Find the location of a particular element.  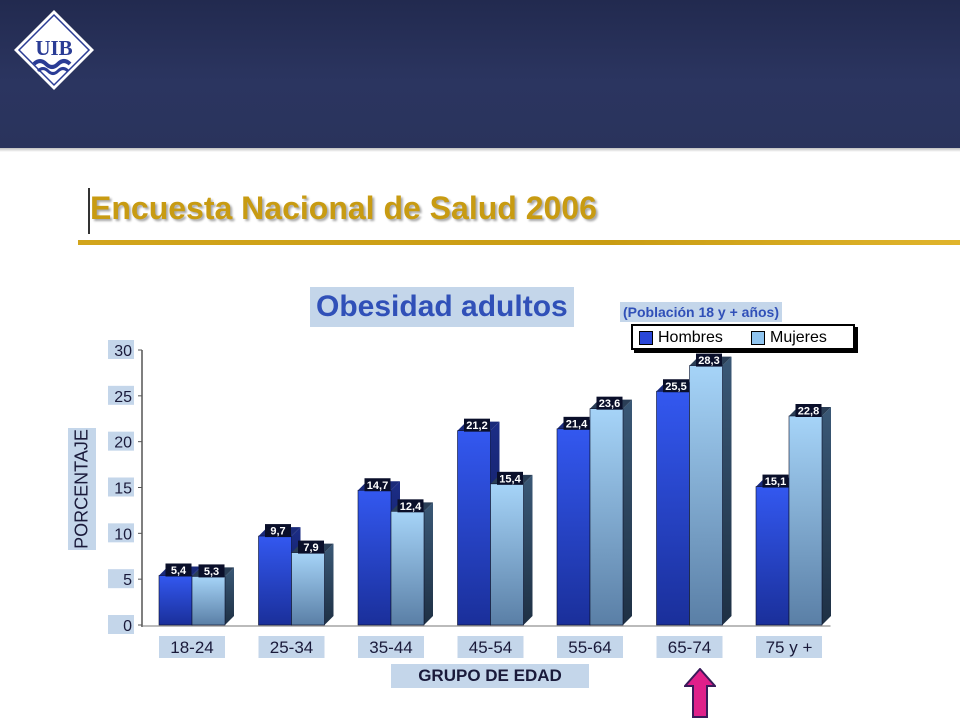

x-tick-label: 45-54 is located at coordinates (490, 647).